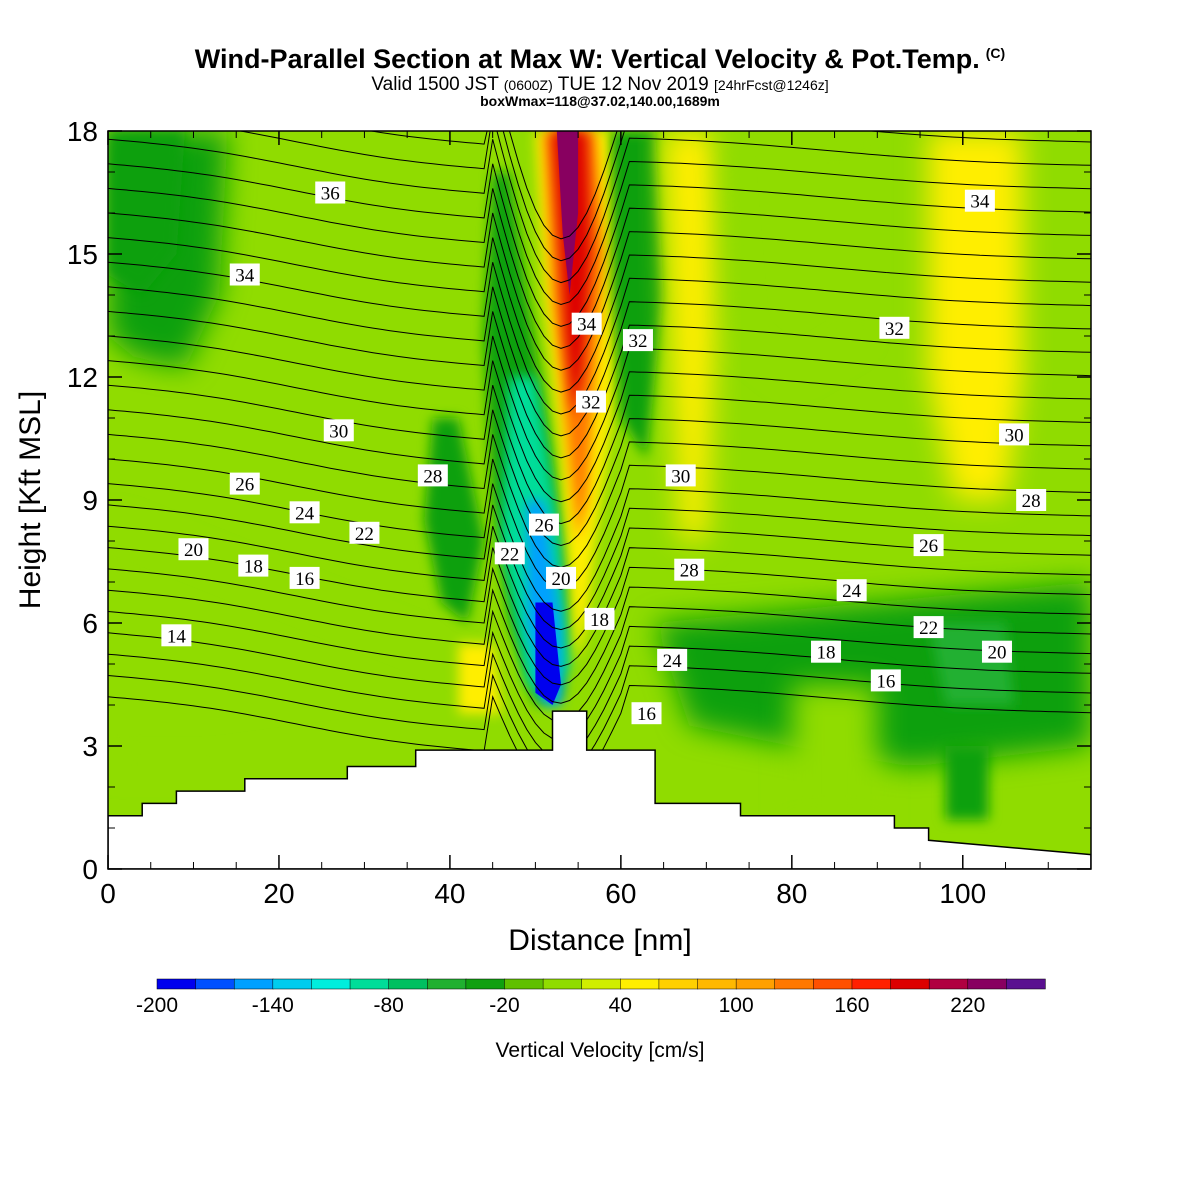  I want to click on colorbar-label: -80, so click(388, 1005).